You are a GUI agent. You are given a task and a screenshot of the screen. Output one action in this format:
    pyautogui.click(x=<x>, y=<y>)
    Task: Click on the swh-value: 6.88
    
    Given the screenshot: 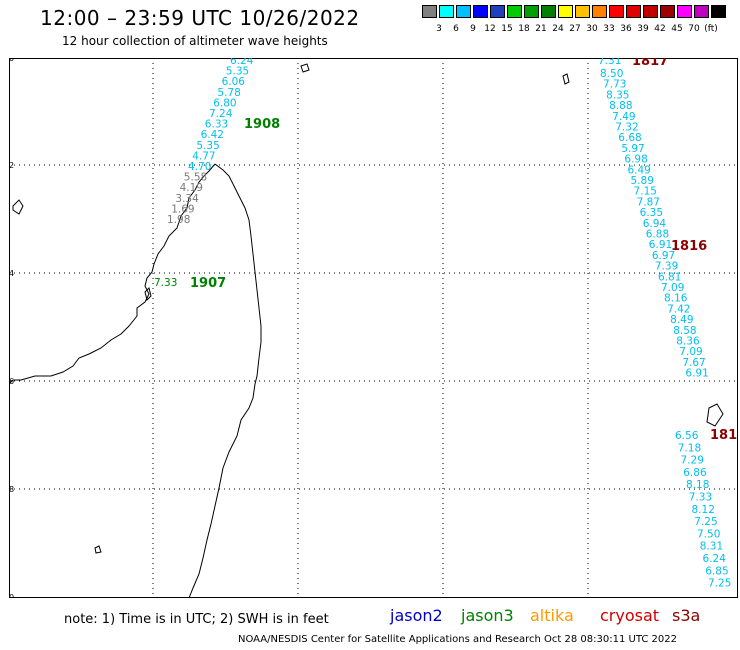 What is the action you would take?
    pyautogui.click(x=657, y=235)
    